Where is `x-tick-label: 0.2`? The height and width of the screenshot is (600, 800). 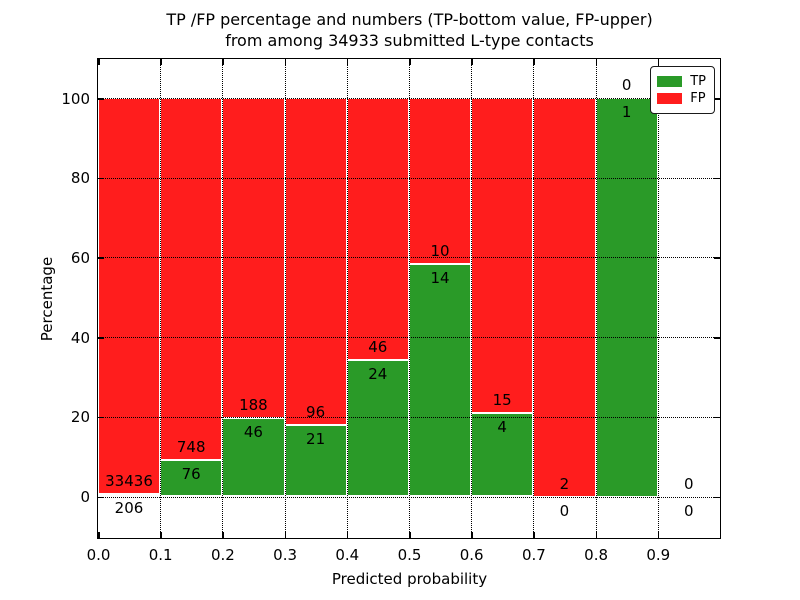 x-tick-label: 0.2 is located at coordinates (222, 555).